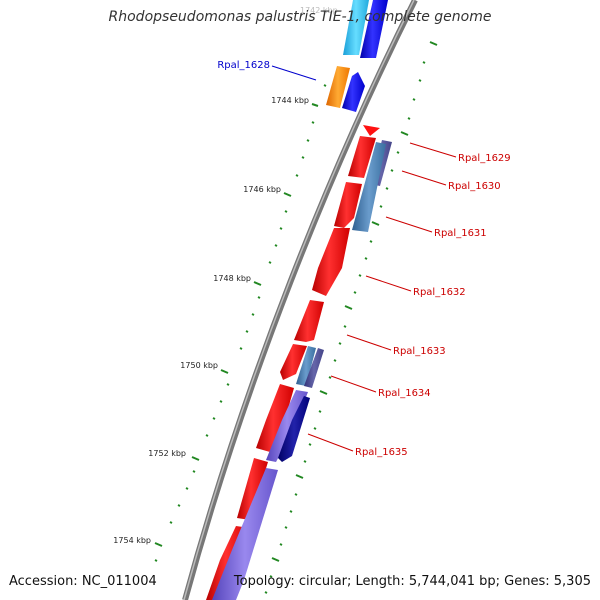 The width and height of the screenshot is (600, 600). Describe the element at coordinates (245, 534) in the screenshot. I see `feature-purple-lower` at that location.